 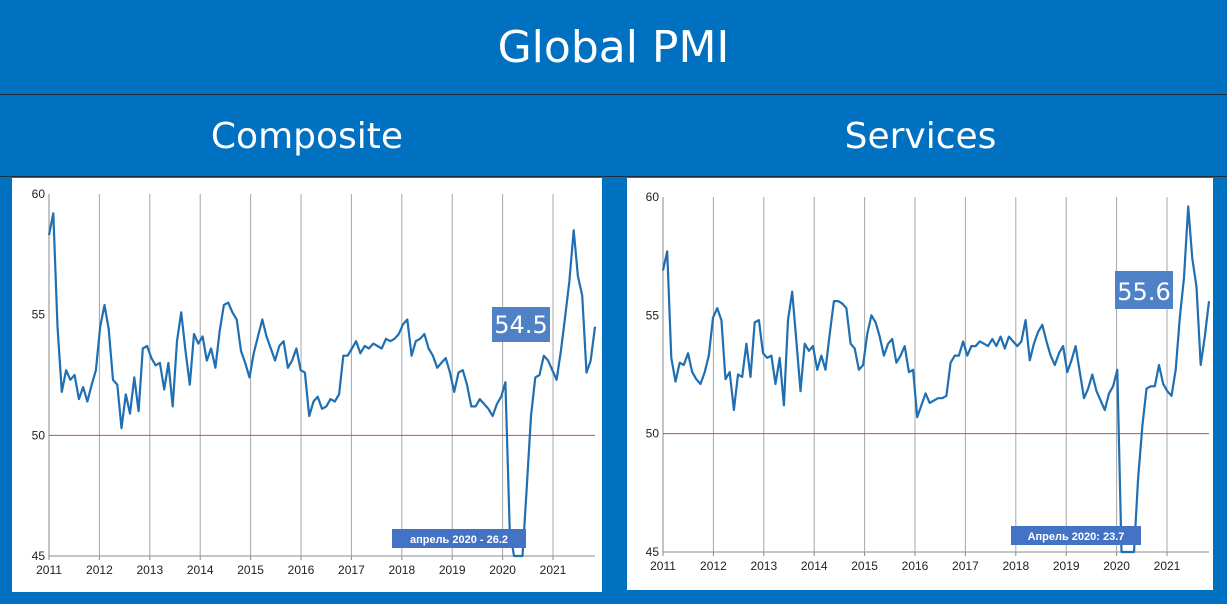 I want to click on services-x-tick-label: 2013, so click(x=763, y=566).